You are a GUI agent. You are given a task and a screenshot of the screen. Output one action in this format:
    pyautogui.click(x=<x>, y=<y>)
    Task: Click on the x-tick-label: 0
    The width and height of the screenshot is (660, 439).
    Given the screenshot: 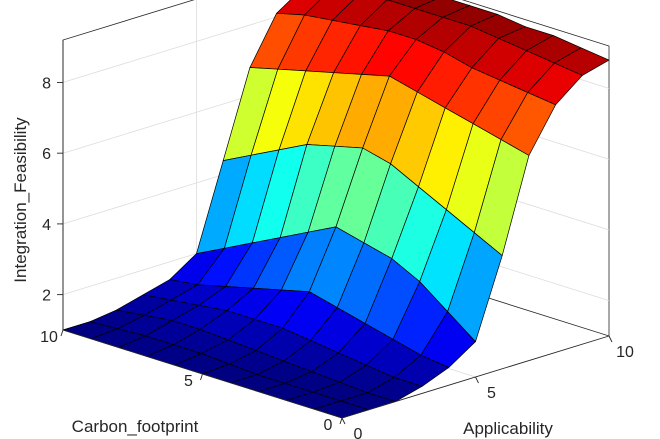 What is the action you would take?
    pyautogui.click(x=328, y=425)
    